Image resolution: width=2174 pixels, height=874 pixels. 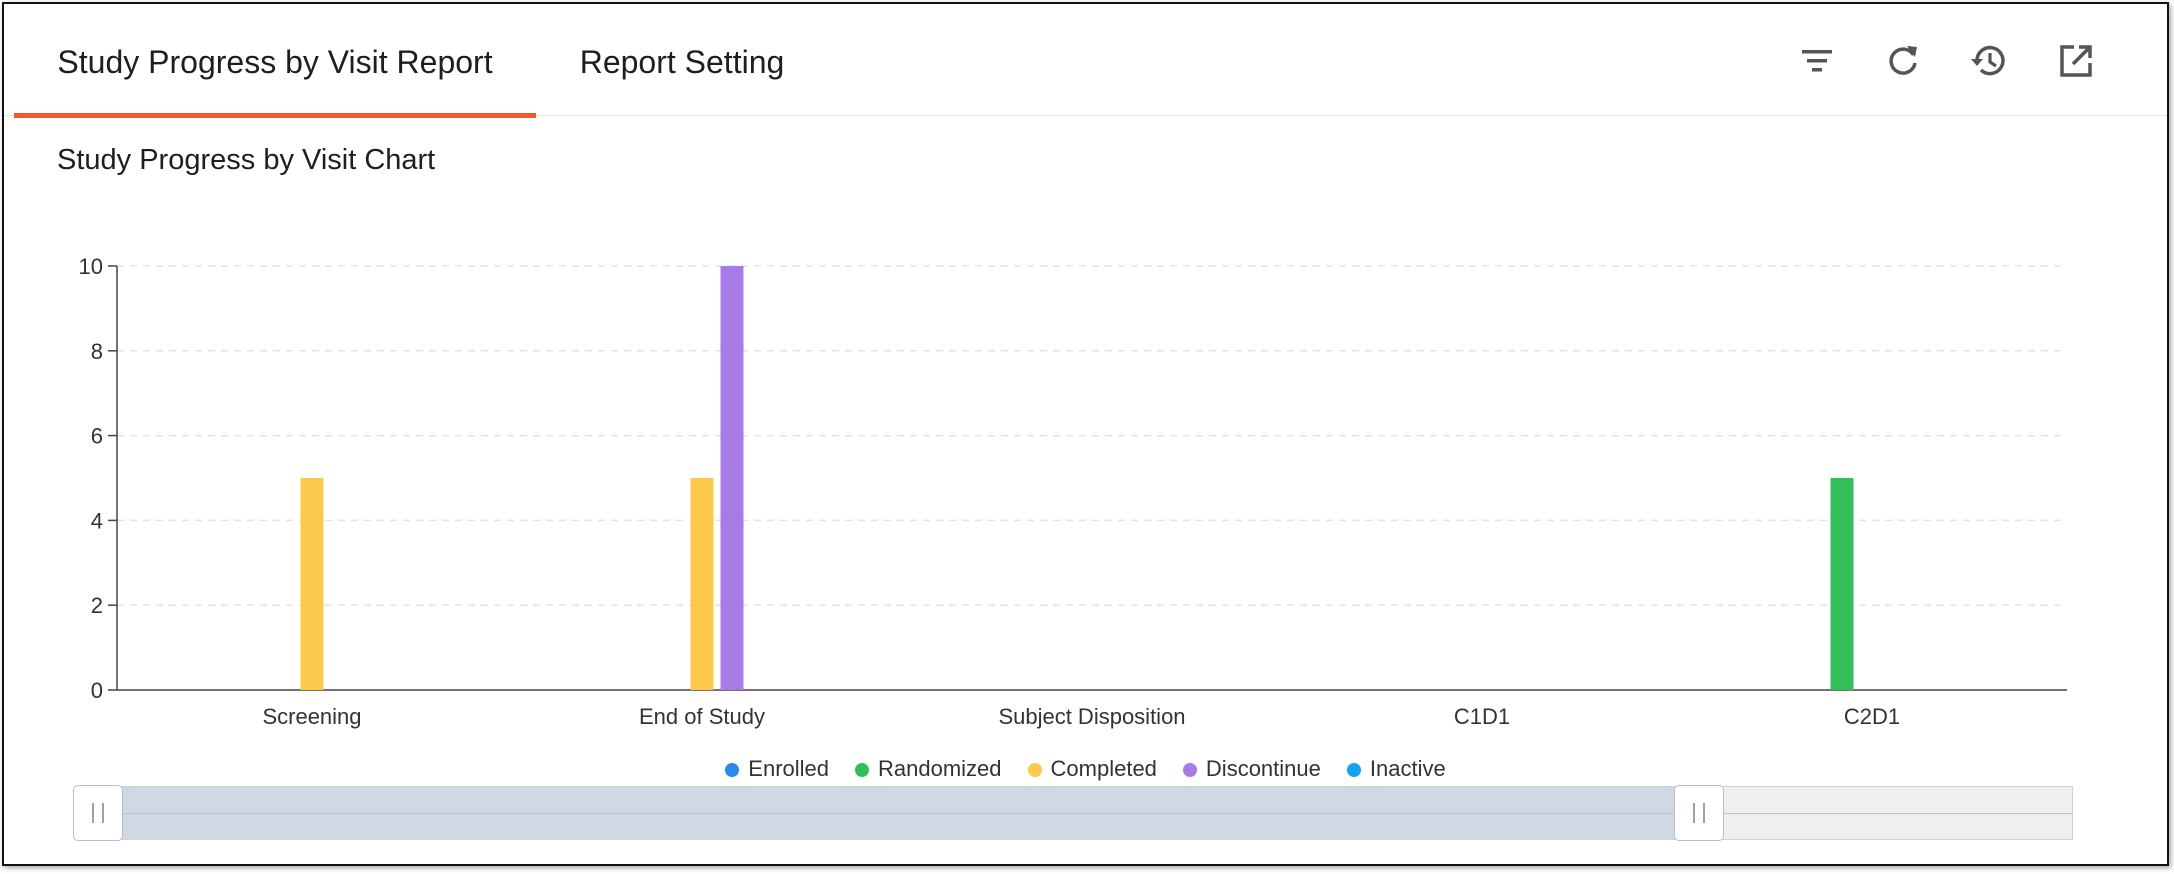 What do you see at coordinates (97, 520) in the screenshot?
I see `y-tick-label: 4` at bounding box center [97, 520].